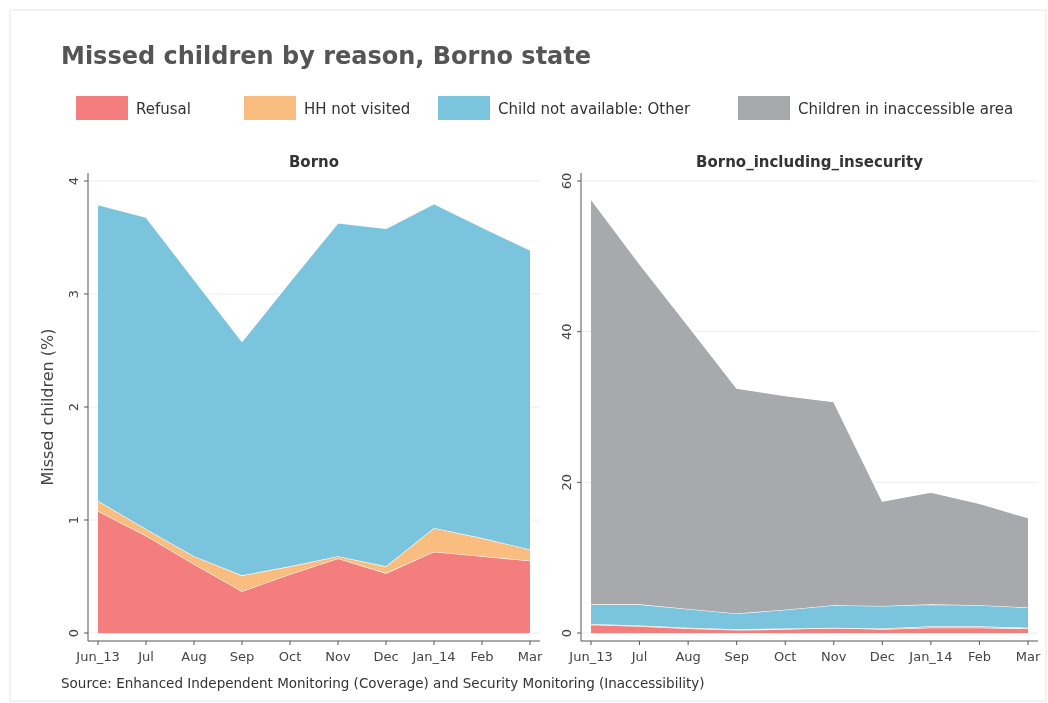  What do you see at coordinates (566, 181) in the screenshot?
I see `y-tick-label: 60` at bounding box center [566, 181].